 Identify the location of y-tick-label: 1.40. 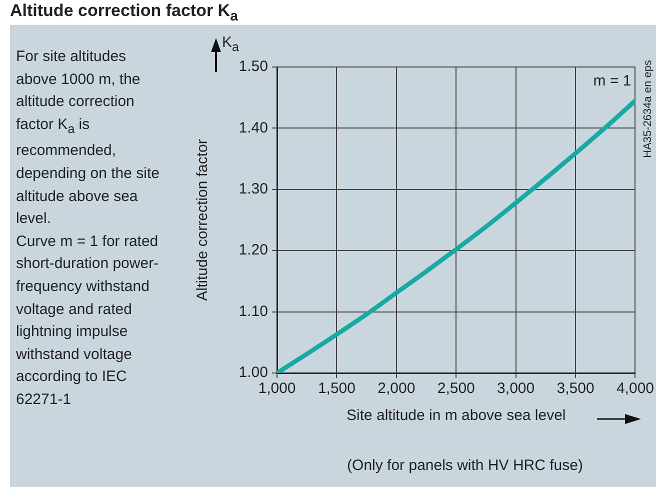
(253, 127).